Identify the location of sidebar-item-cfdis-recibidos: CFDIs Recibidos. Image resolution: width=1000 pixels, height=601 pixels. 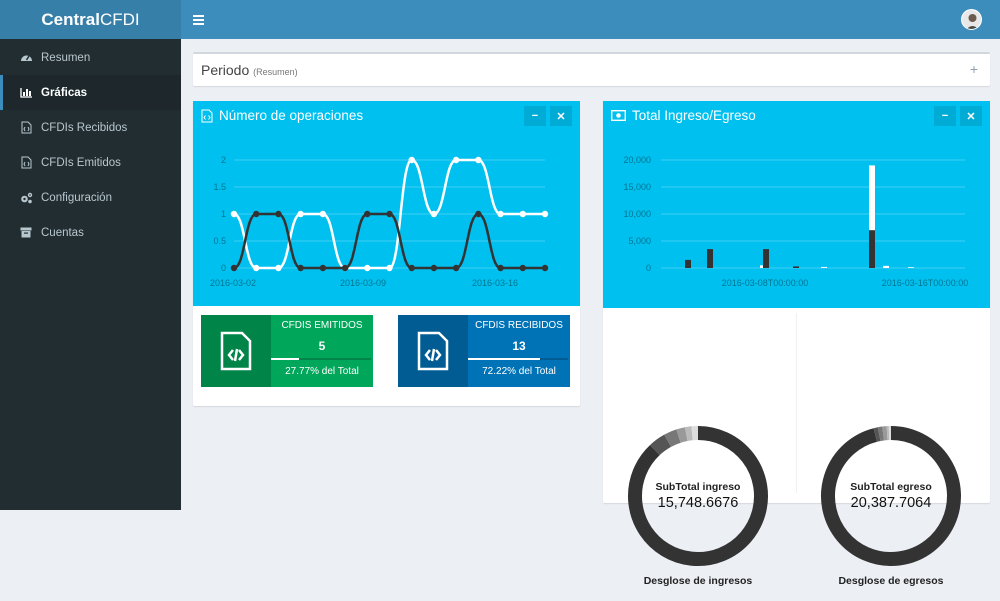
(90, 127).